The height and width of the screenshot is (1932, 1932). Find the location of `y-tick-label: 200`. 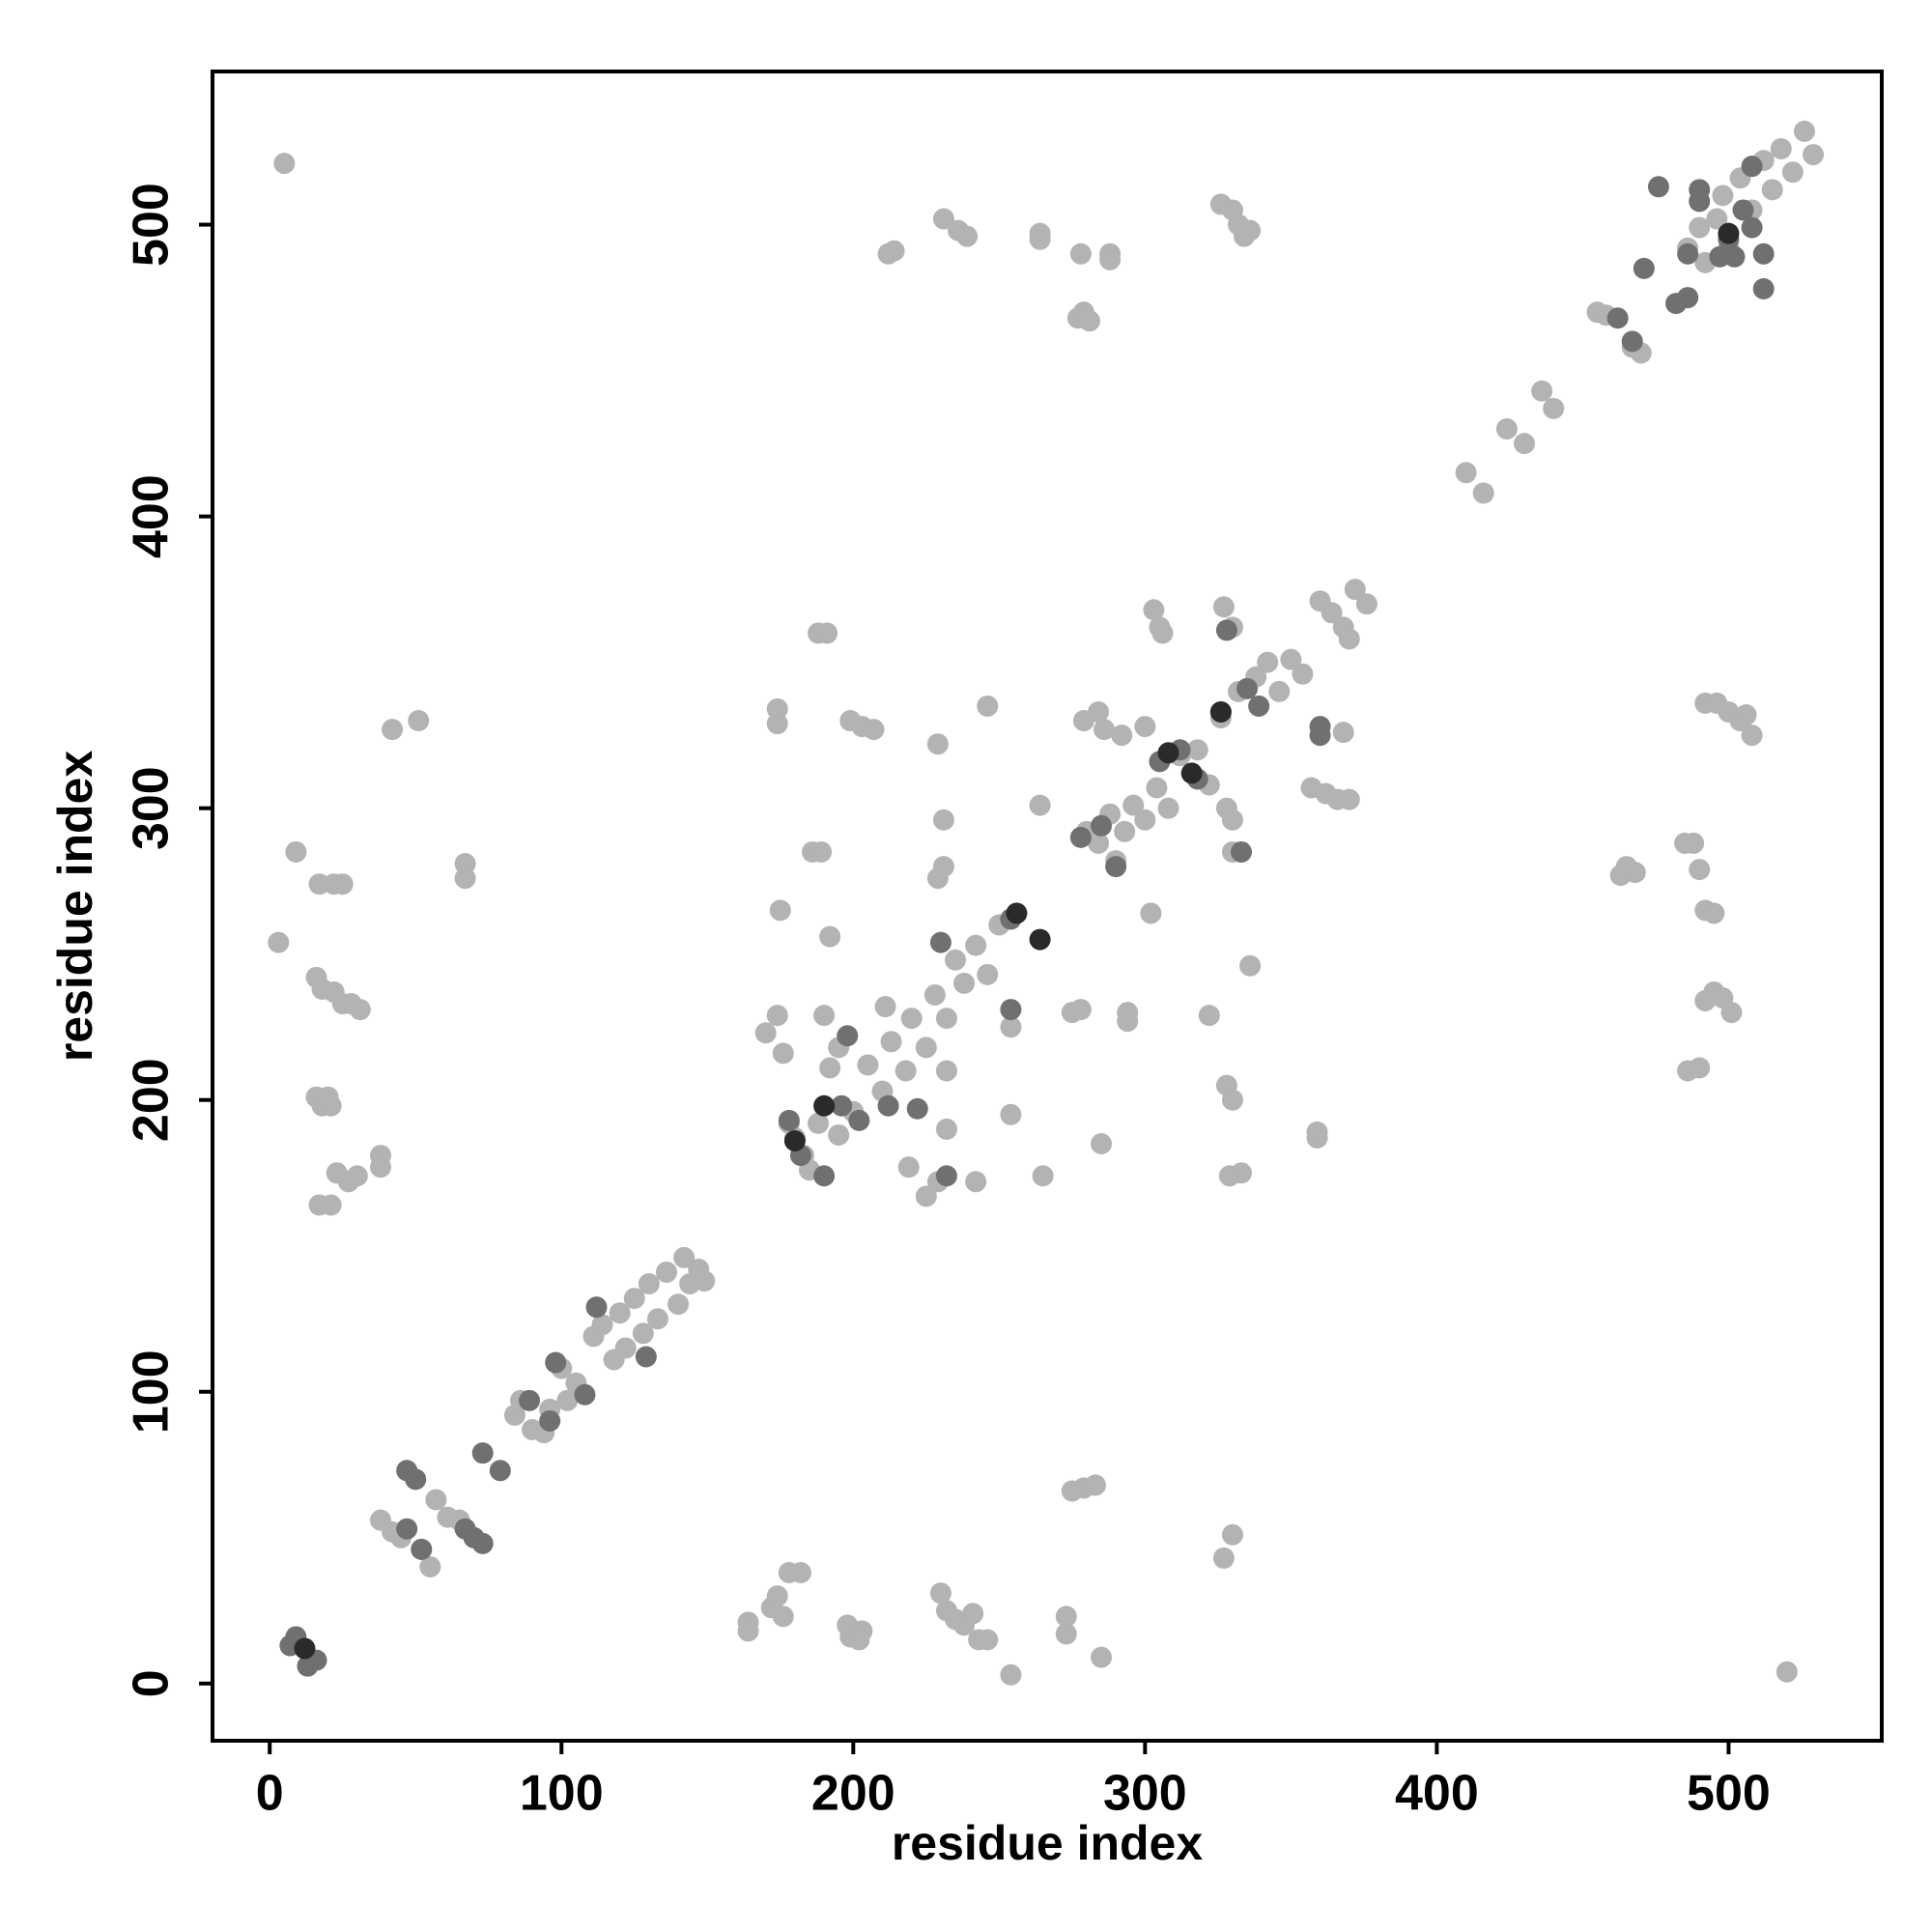

y-tick-label: 200 is located at coordinates (152, 1100).